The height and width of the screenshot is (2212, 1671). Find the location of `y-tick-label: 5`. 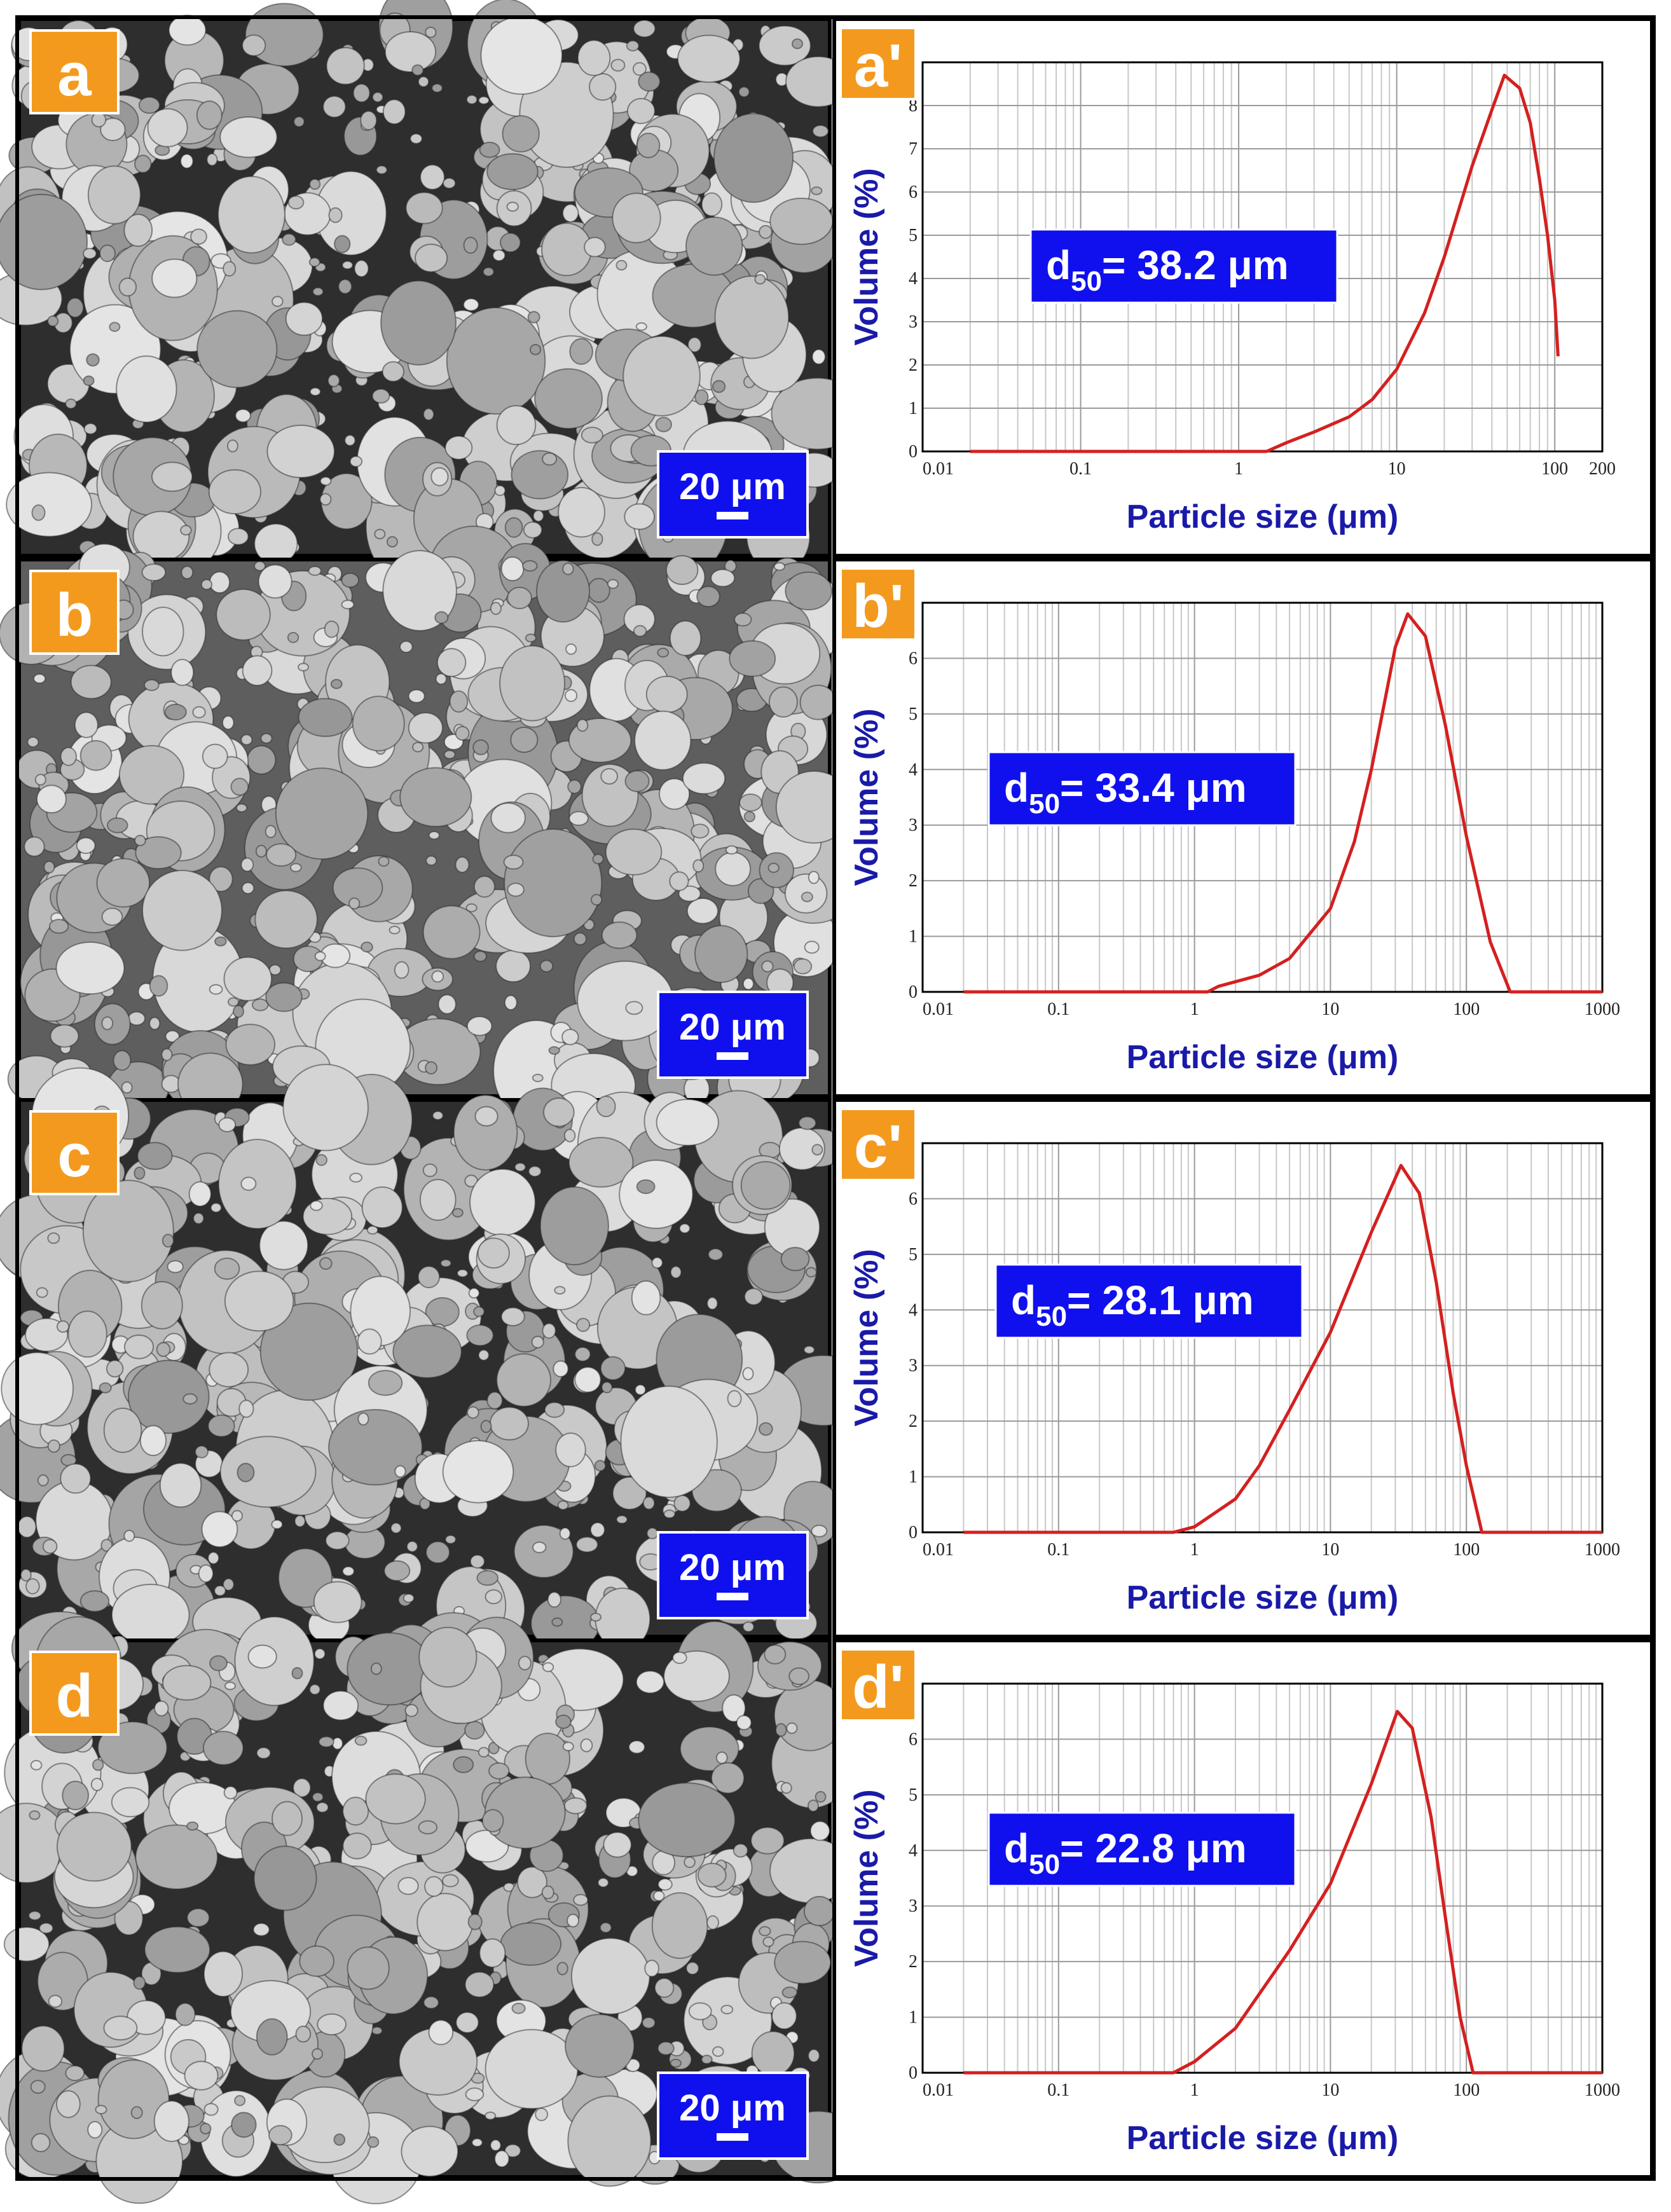

y-tick-label: 5 is located at coordinates (913, 714).